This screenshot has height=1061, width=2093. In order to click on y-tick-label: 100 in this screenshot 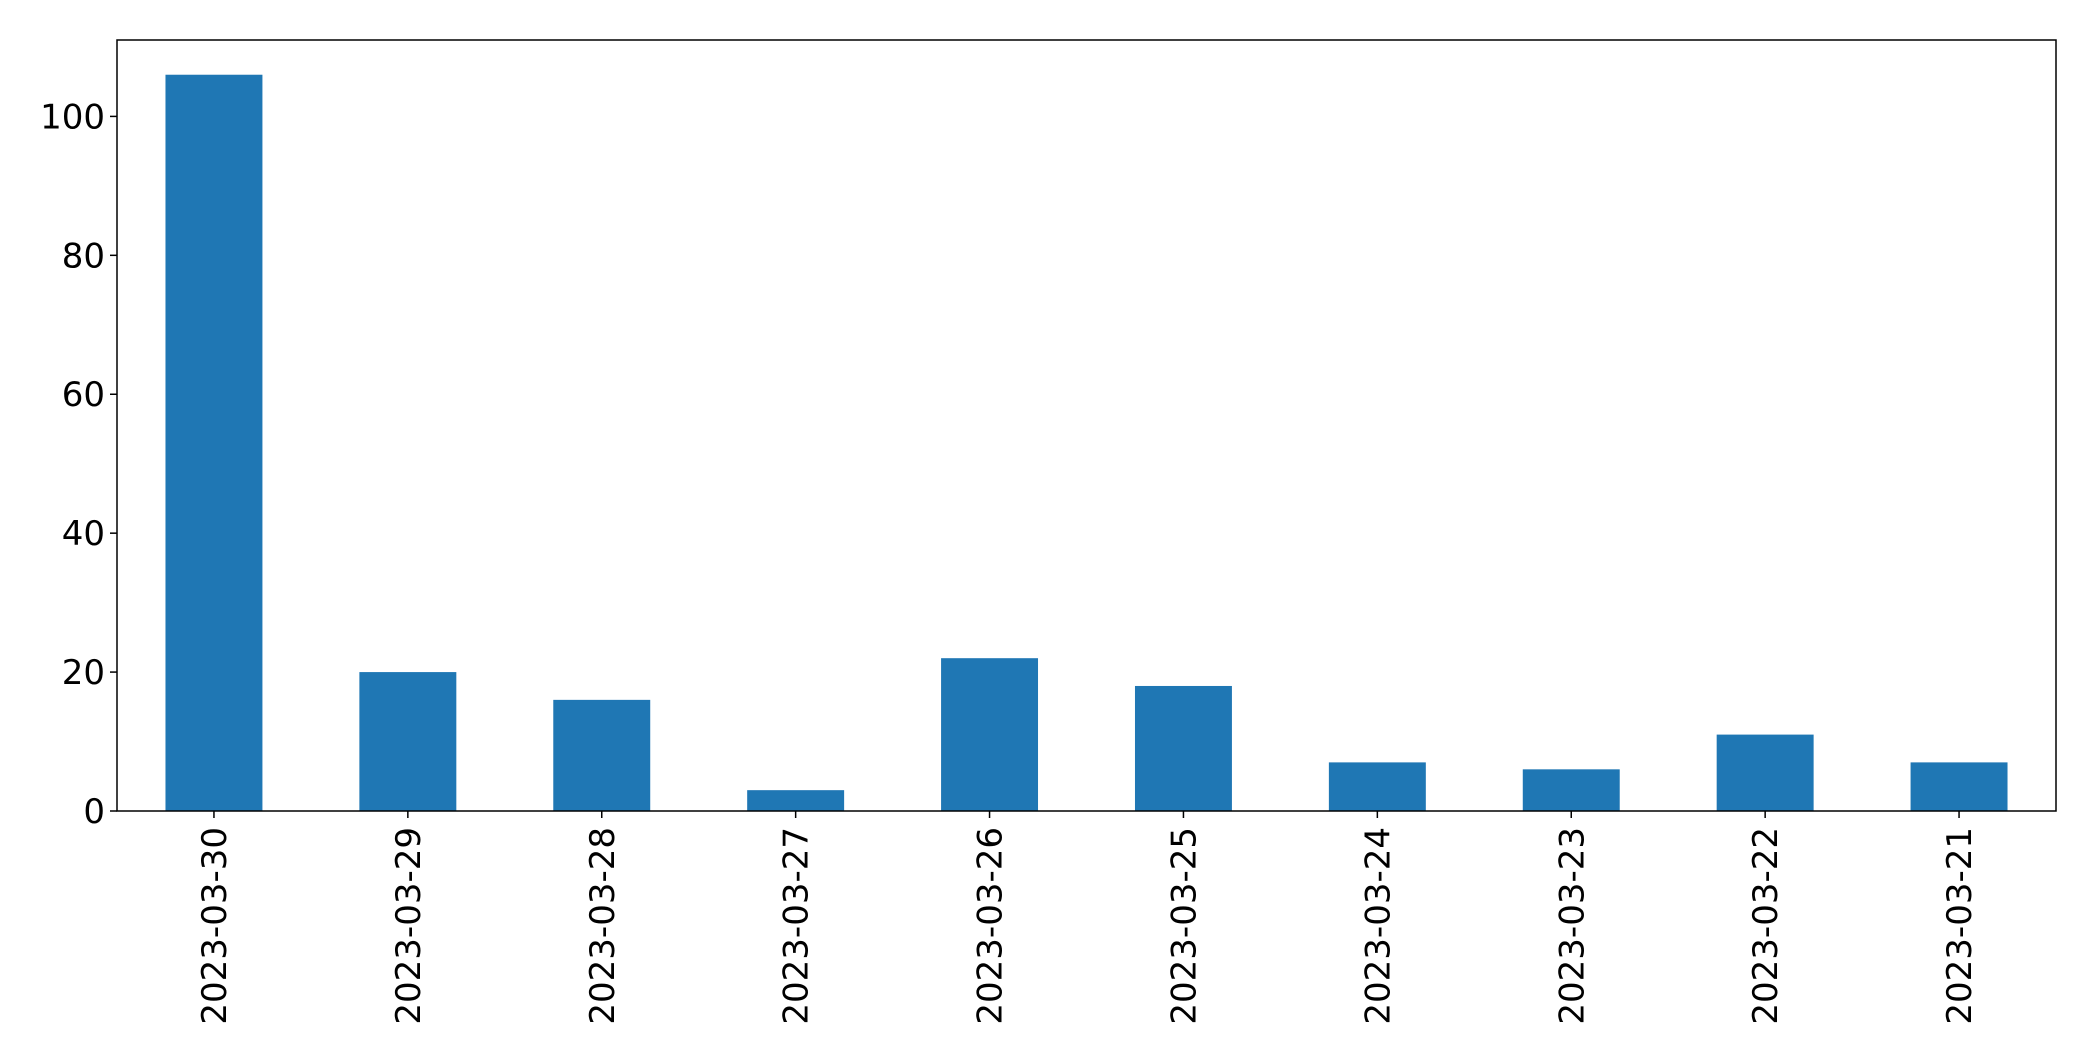, I will do `click(72, 117)`.